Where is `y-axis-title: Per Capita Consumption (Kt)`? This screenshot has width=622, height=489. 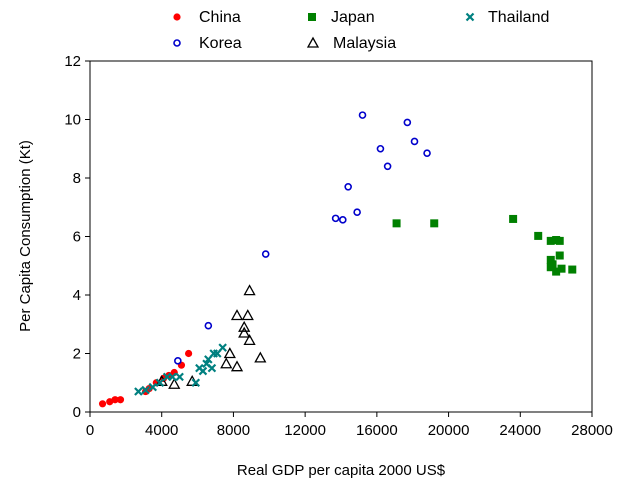 y-axis-title: Per Capita Consumption (Kt) is located at coordinates (25, 236).